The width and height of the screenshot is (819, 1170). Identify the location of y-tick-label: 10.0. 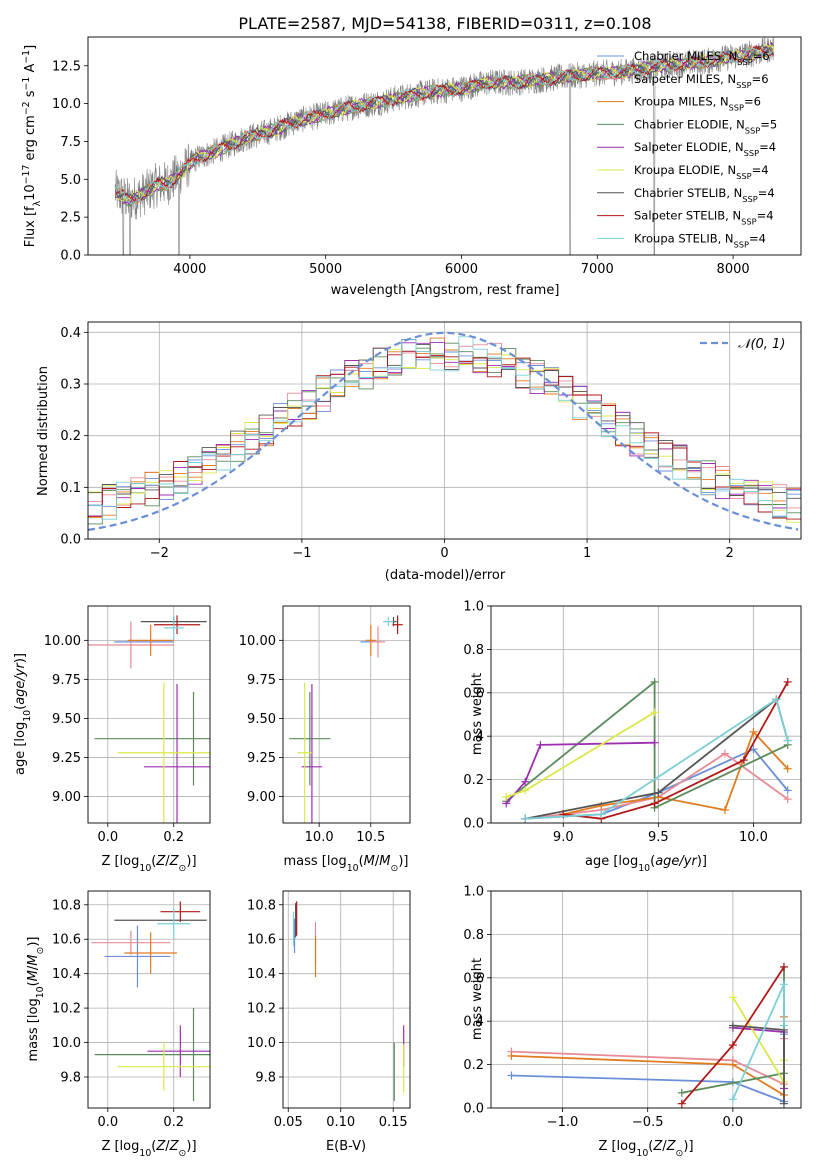
(261, 1043).